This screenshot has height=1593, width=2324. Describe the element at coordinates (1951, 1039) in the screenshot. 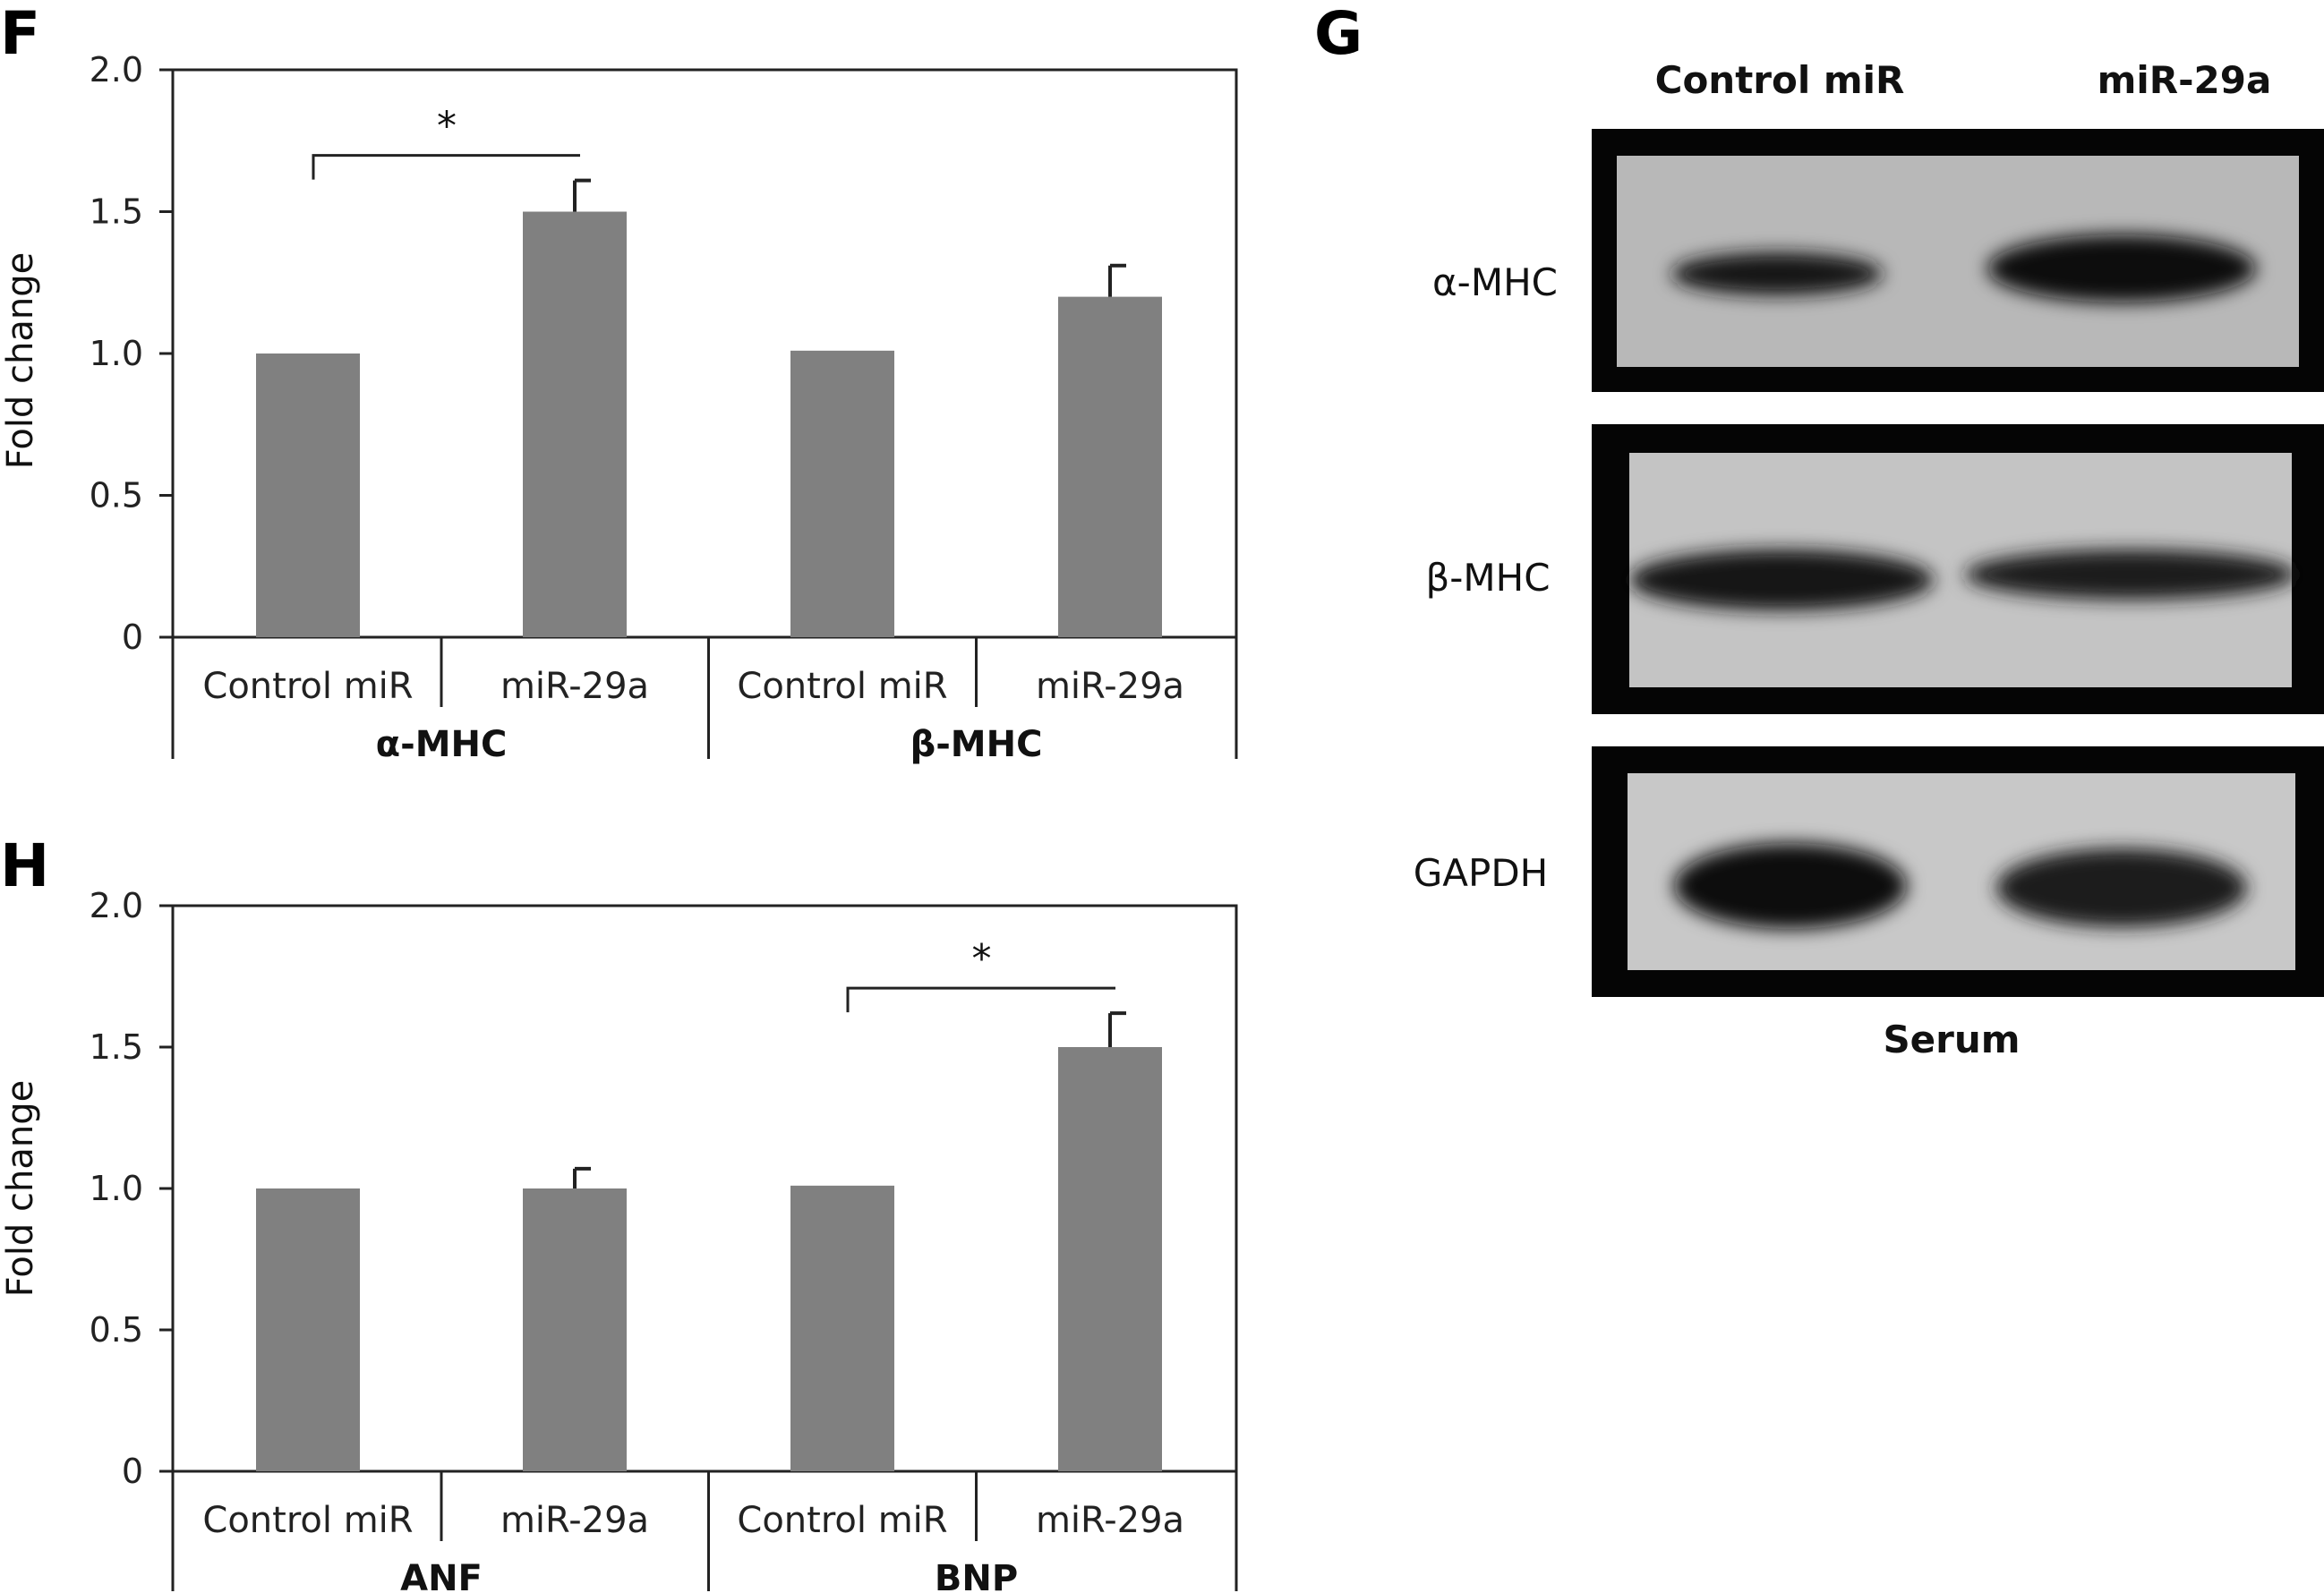

I see `blot-footer: Serum` at that location.